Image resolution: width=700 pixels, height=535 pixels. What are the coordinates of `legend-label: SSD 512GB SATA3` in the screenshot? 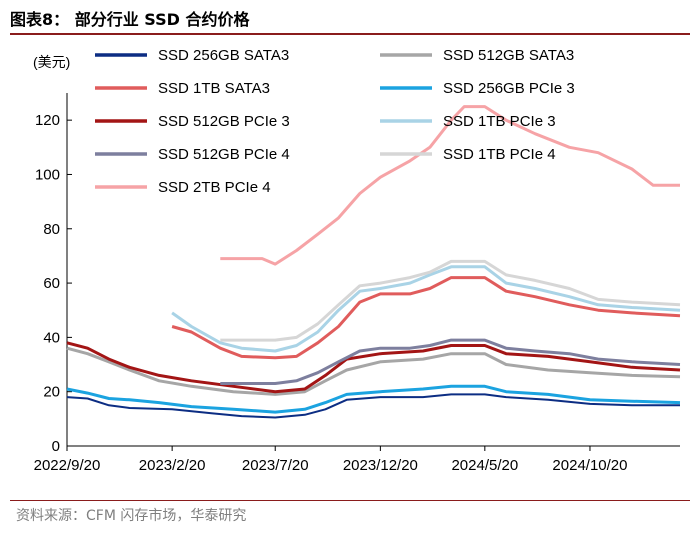 It's located at (508, 55).